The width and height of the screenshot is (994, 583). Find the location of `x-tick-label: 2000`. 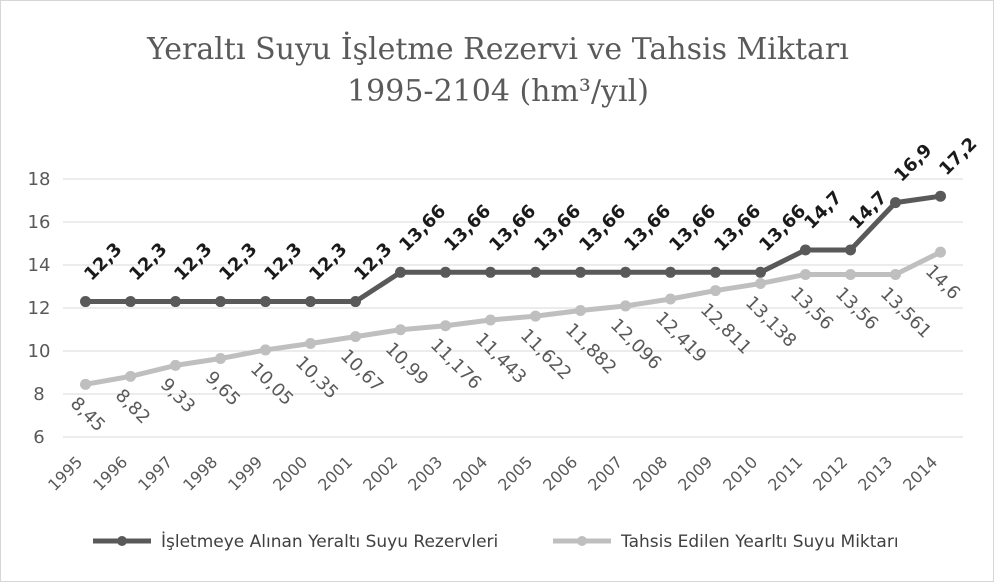

x-tick-label: 2000 is located at coordinates (290, 473).